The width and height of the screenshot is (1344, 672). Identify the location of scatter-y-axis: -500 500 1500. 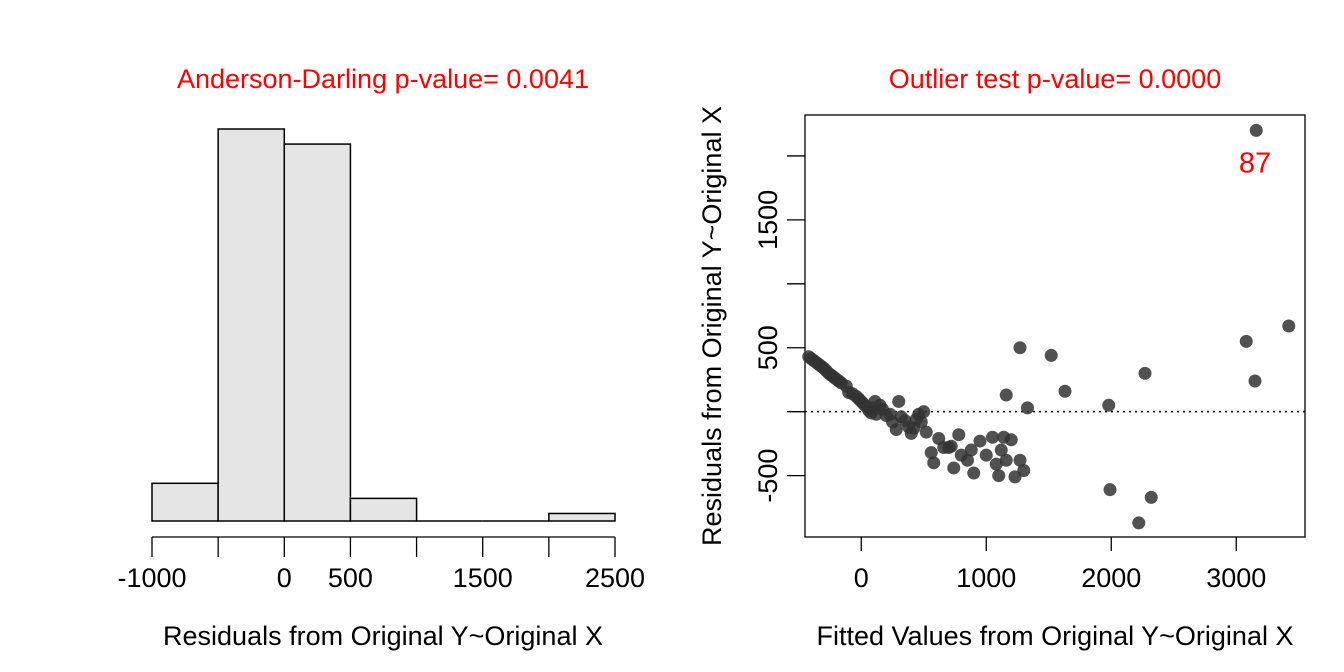
(779, 329).